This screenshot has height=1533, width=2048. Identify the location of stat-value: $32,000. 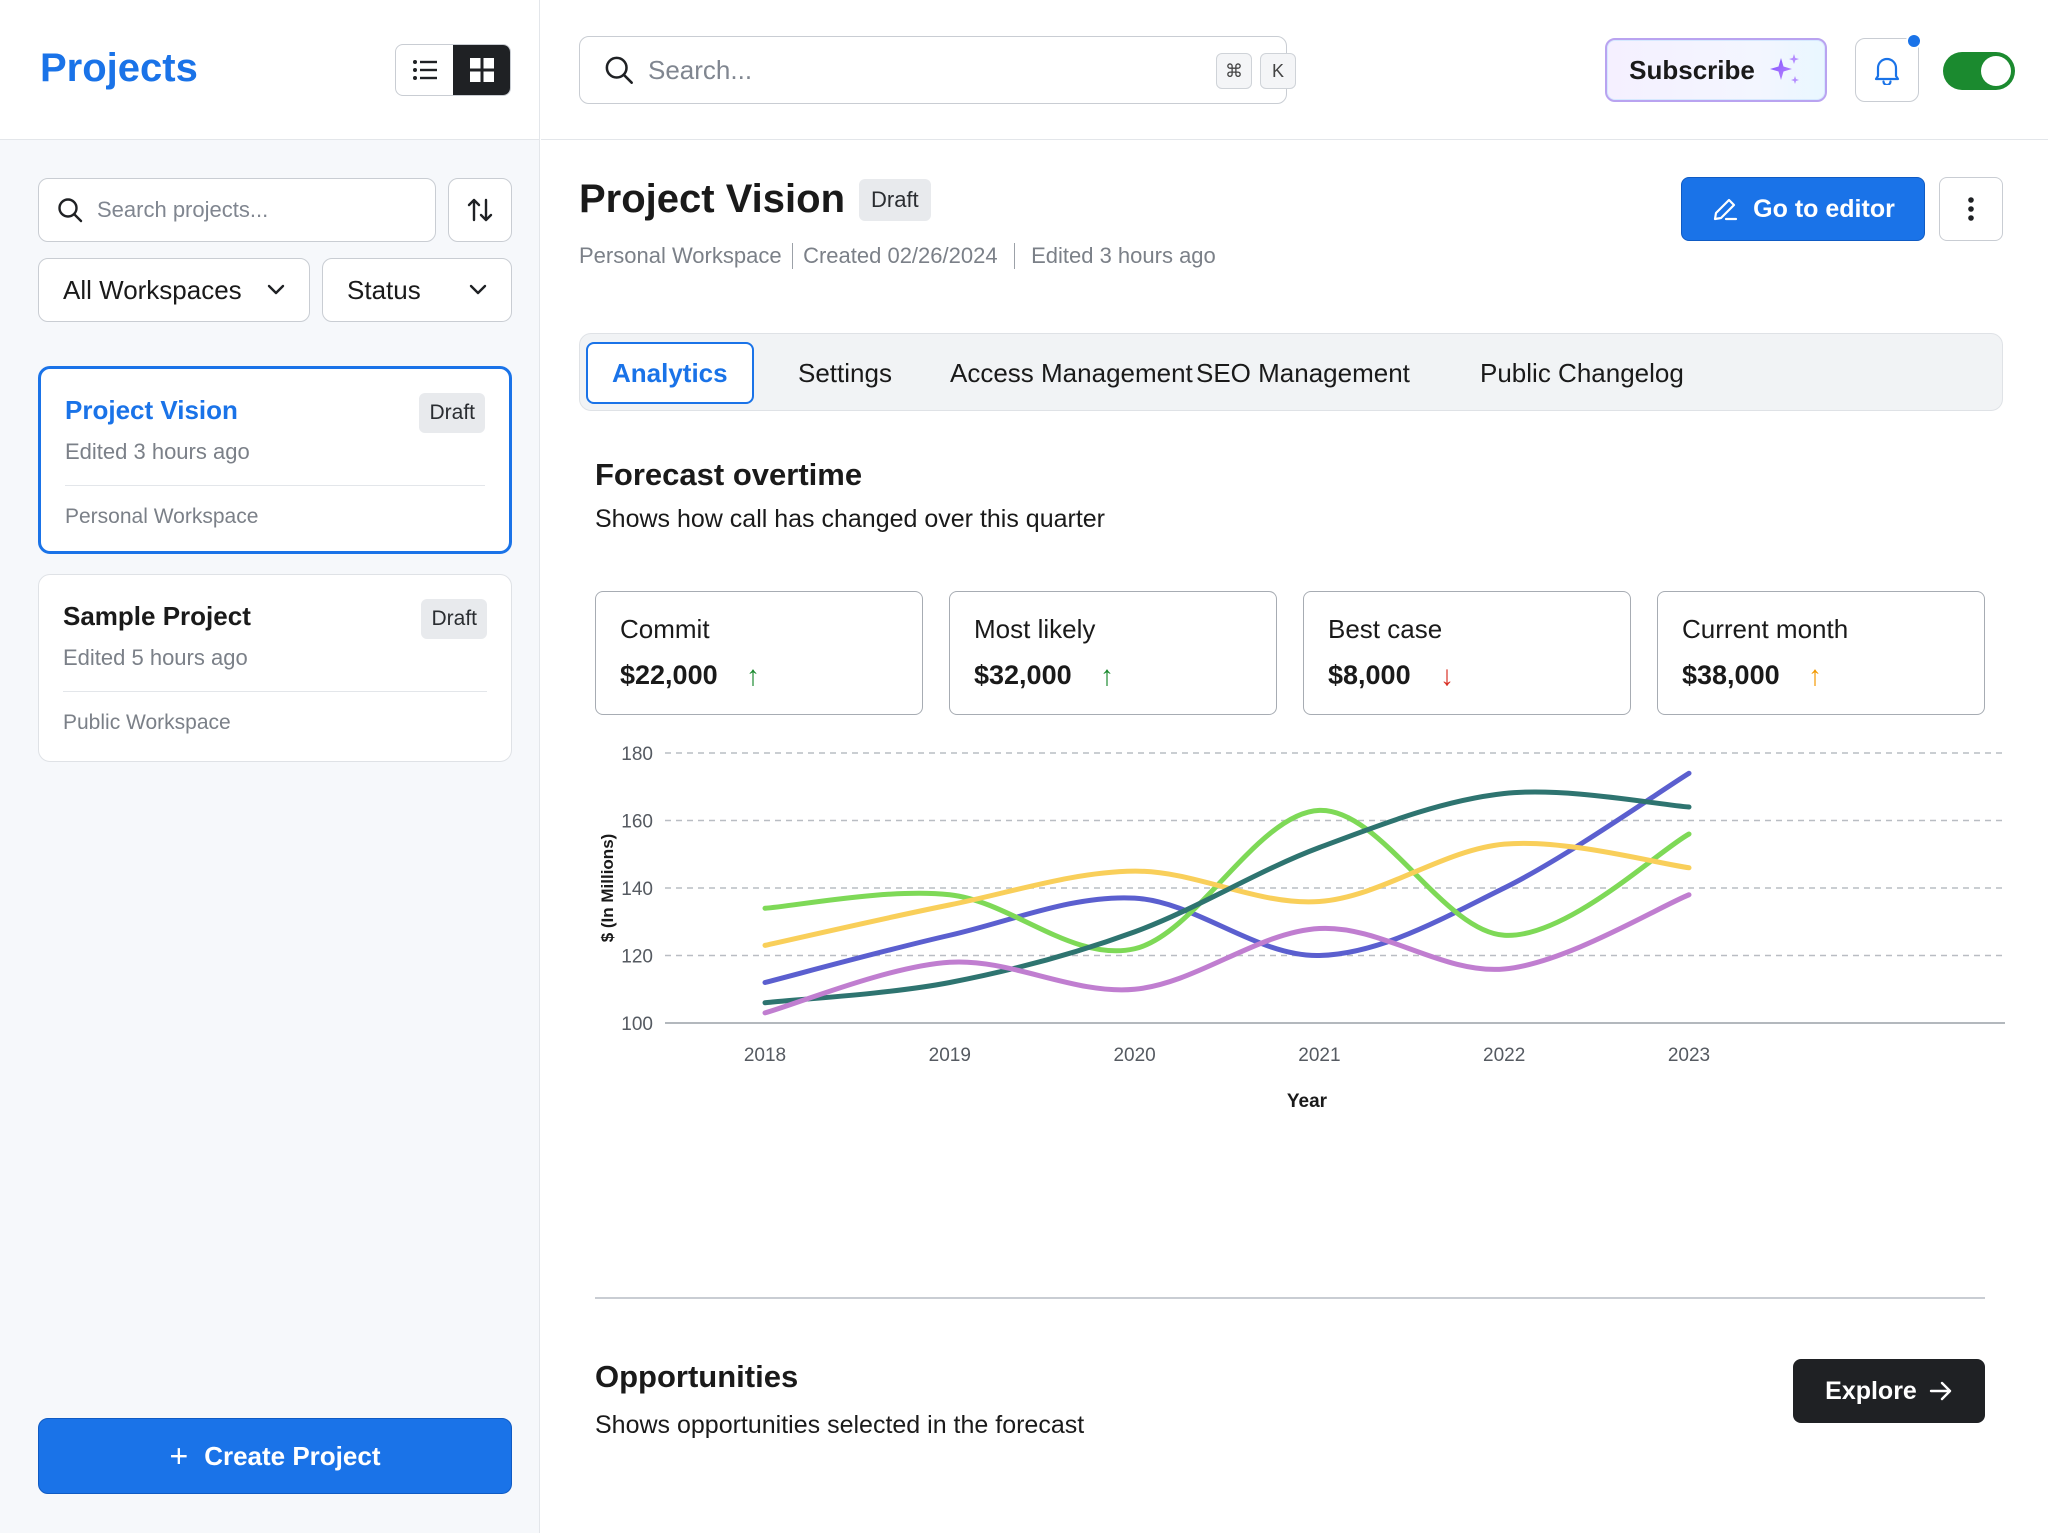
(1023, 675).